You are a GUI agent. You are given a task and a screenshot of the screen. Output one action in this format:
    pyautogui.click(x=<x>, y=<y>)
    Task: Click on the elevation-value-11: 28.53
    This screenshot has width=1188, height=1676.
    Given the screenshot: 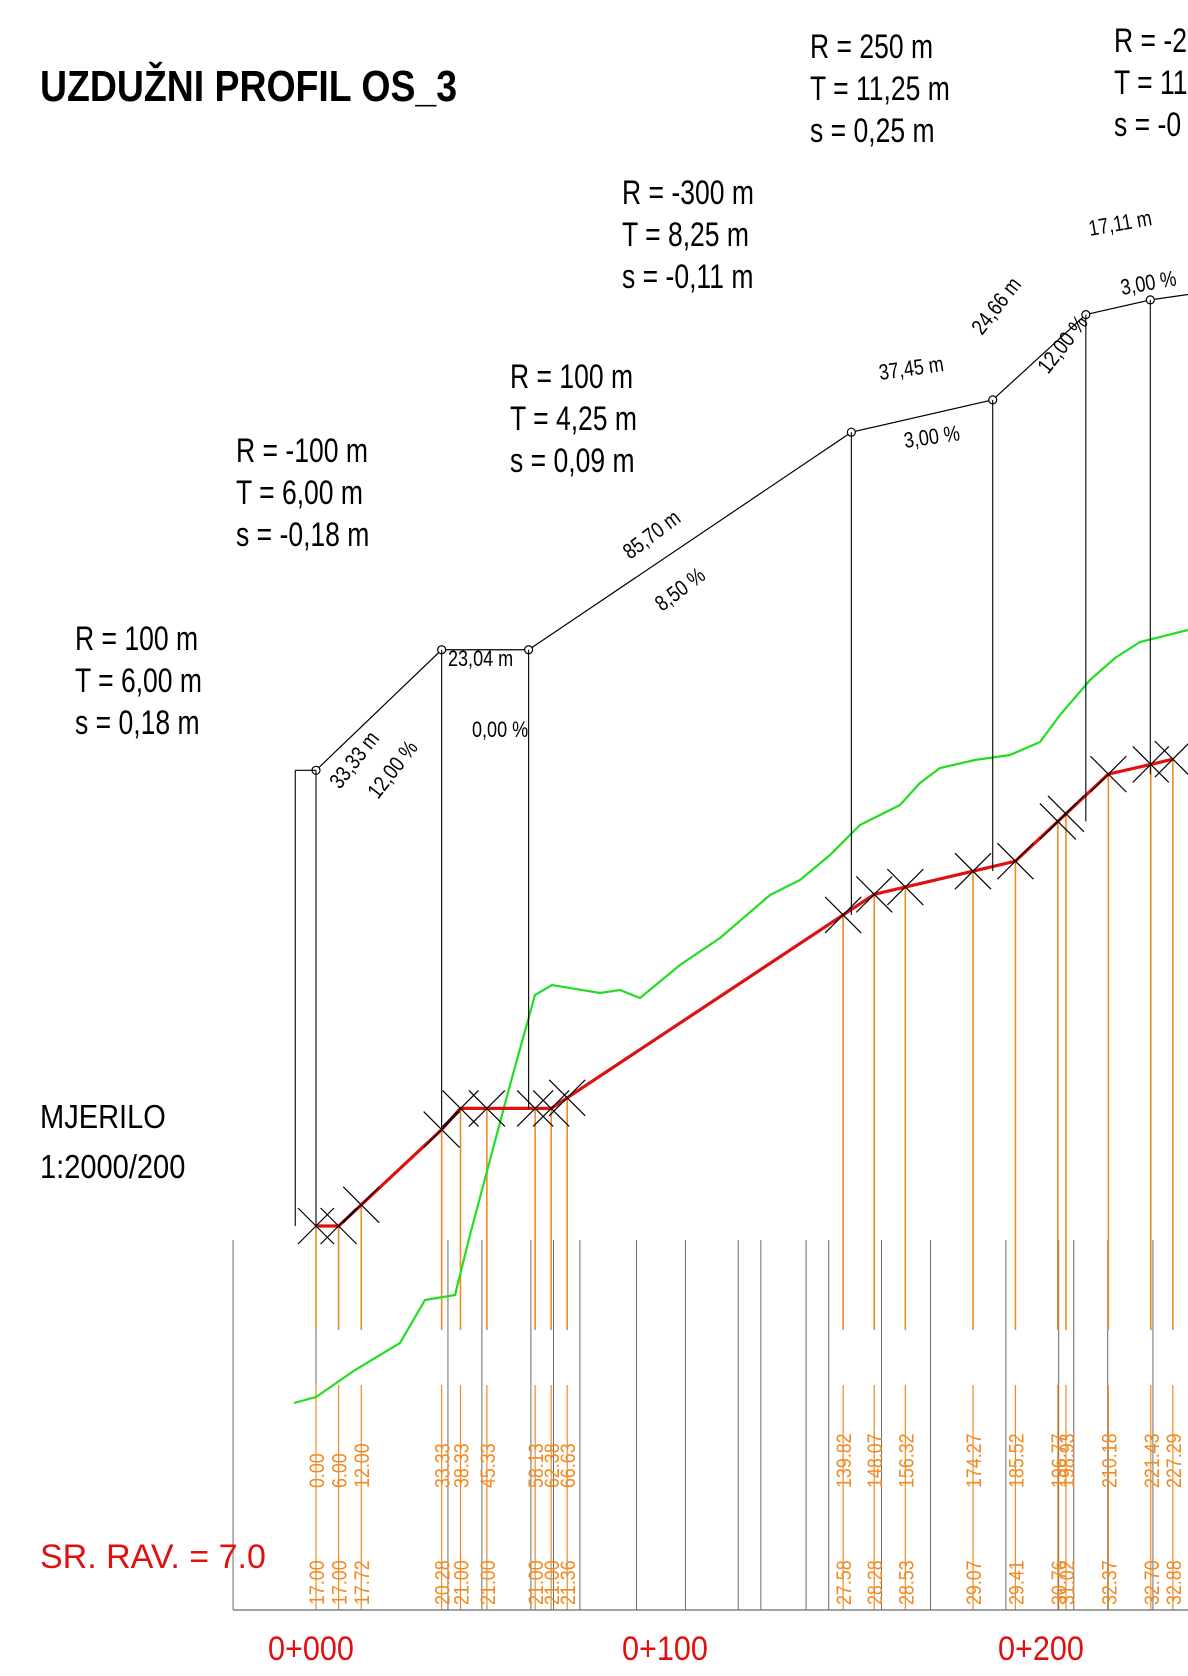 What is the action you would take?
    pyautogui.click(x=907, y=1582)
    